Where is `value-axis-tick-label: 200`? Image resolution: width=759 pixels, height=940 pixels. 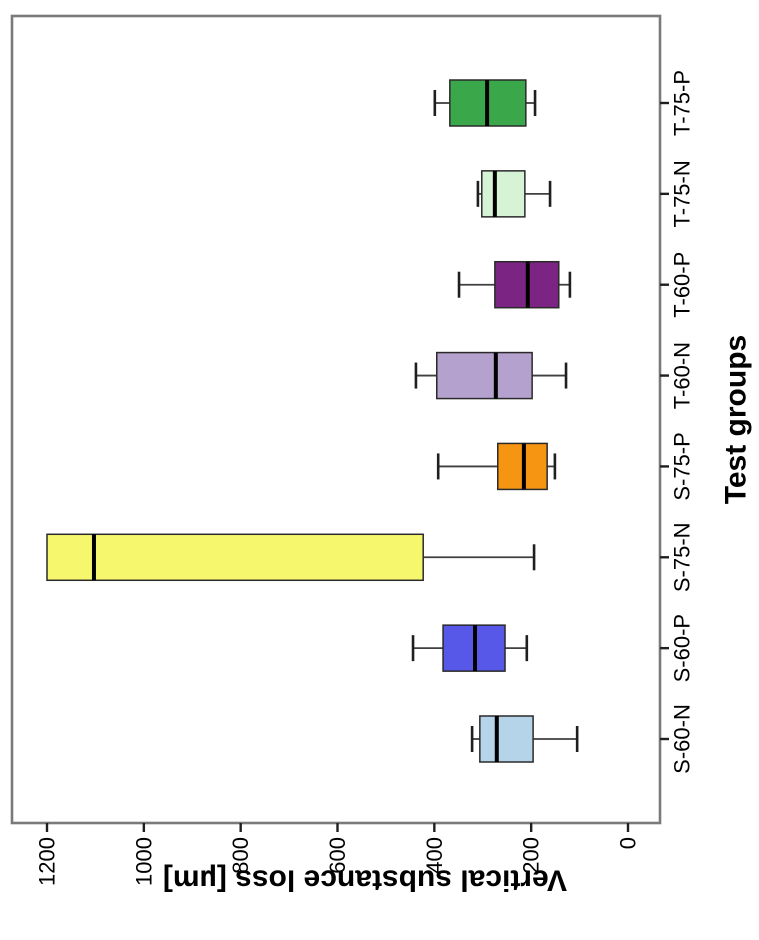 value-axis-tick-label: 200 is located at coordinates (531, 855).